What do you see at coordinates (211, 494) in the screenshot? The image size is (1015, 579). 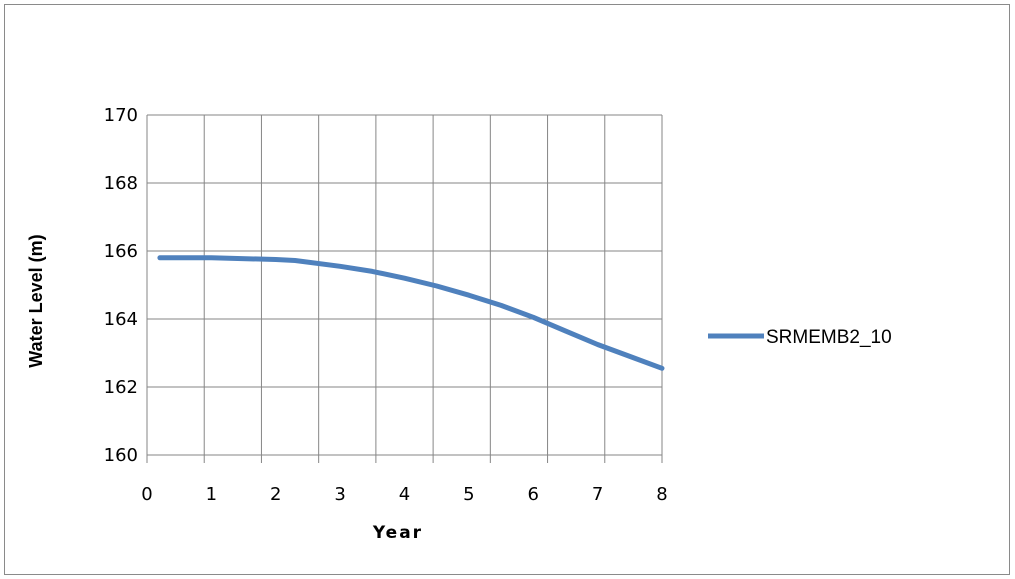 I see `x-tick-label: 1` at bounding box center [211, 494].